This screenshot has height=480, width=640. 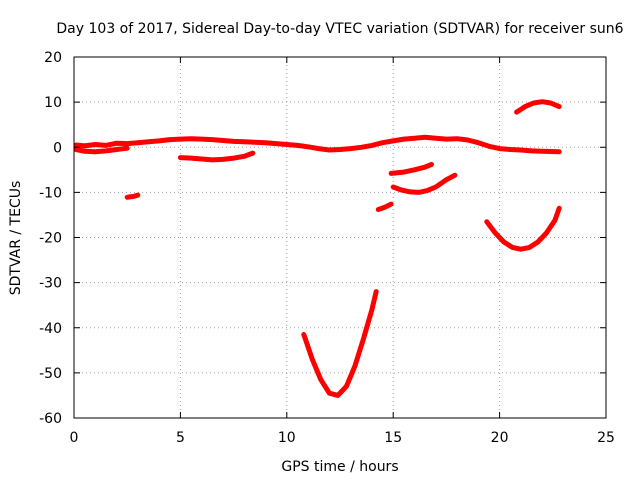 What do you see at coordinates (53, 58) in the screenshot?
I see `y-tick-label: 20` at bounding box center [53, 58].